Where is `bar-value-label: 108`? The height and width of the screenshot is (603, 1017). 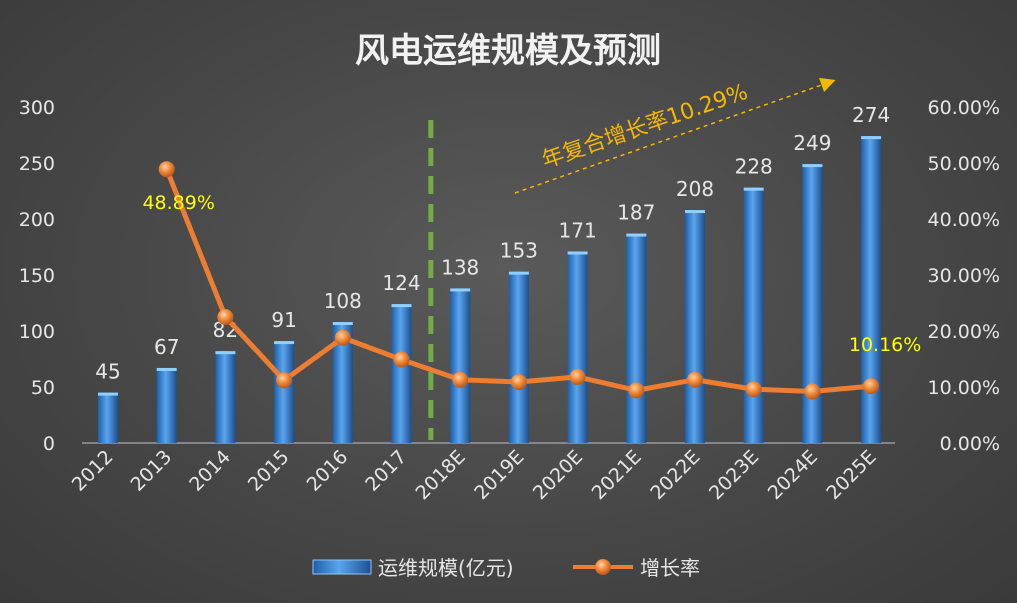 bar-value-label: 108 is located at coordinates (343, 301).